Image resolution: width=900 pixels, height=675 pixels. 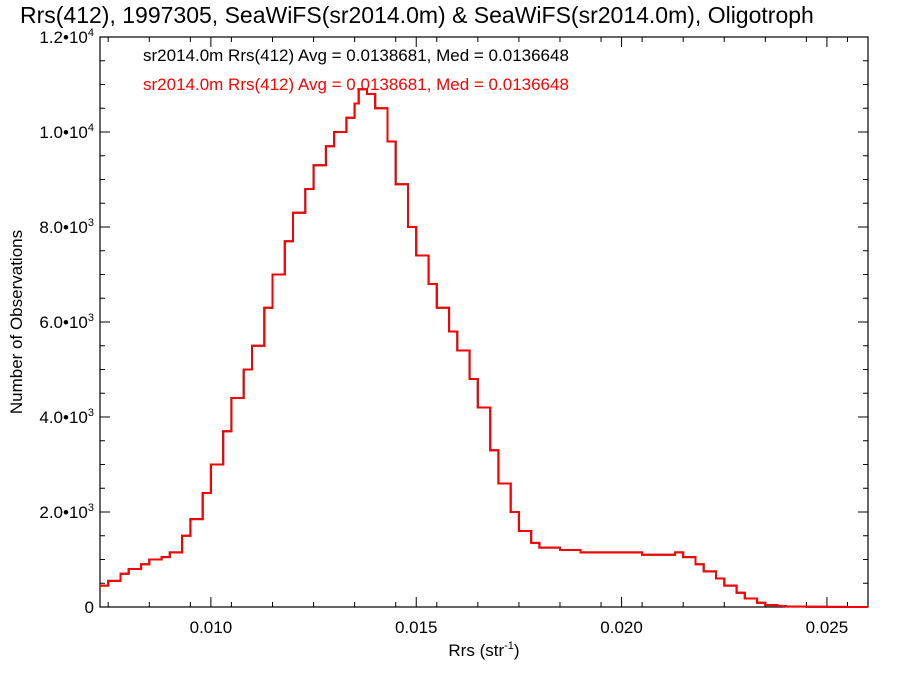 What do you see at coordinates (66, 322) in the screenshot?
I see `y-tick-label: 6.0•103` at bounding box center [66, 322].